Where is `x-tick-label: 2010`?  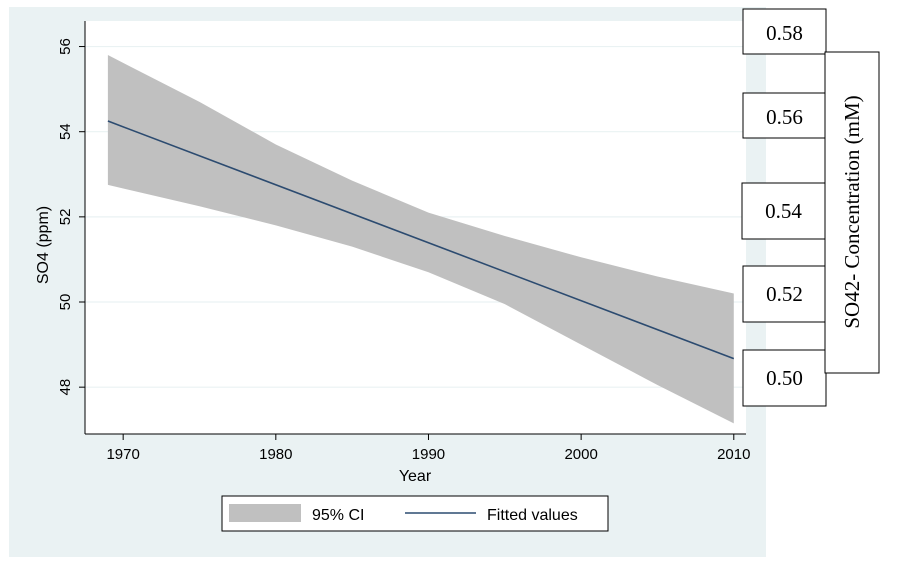 x-tick-label: 2010 is located at coordinates (733, 454).